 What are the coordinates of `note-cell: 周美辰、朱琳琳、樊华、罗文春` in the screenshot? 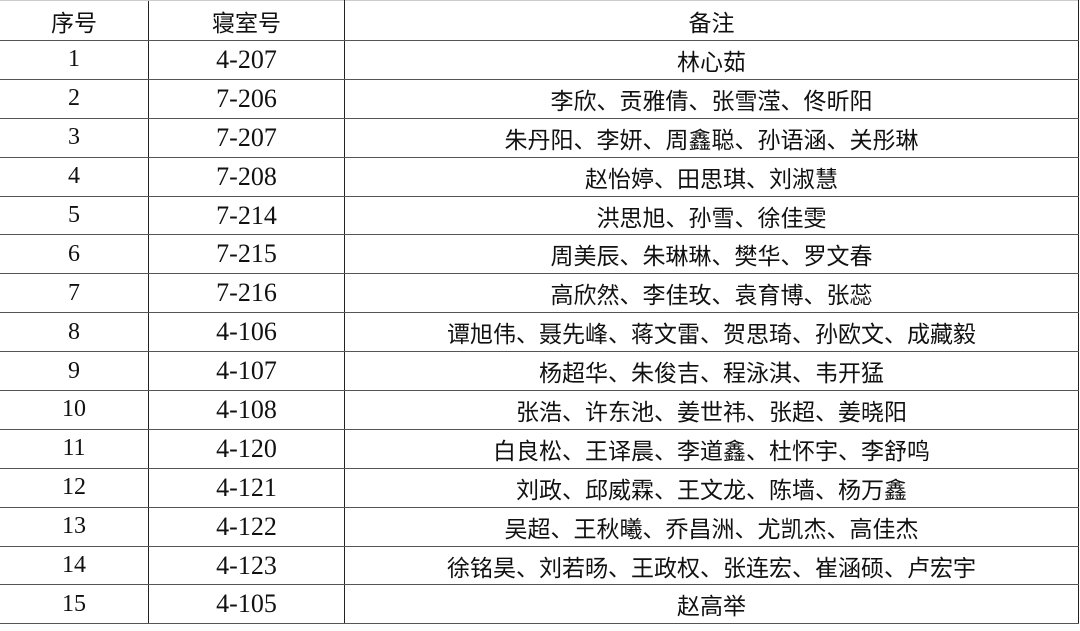 It's located at (711, 254).